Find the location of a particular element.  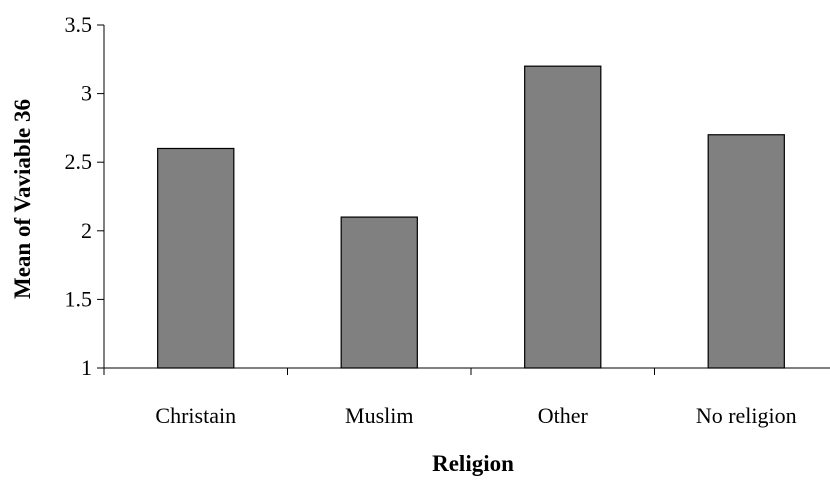

bar-christain is located at coordinates (196, 258).